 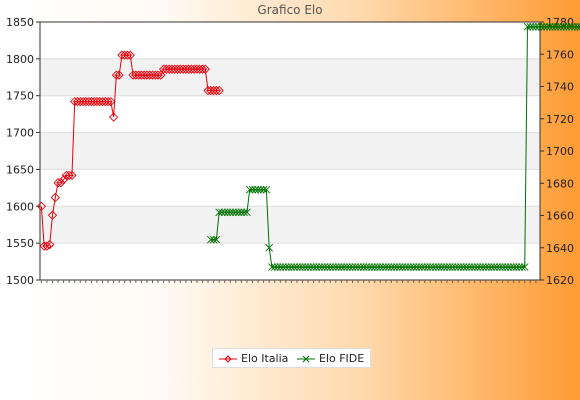 What do you see at coordinates (560, 216) in the screenshot?
I see `y-right-tick-label: 1660` at bounding box center [560, 216].